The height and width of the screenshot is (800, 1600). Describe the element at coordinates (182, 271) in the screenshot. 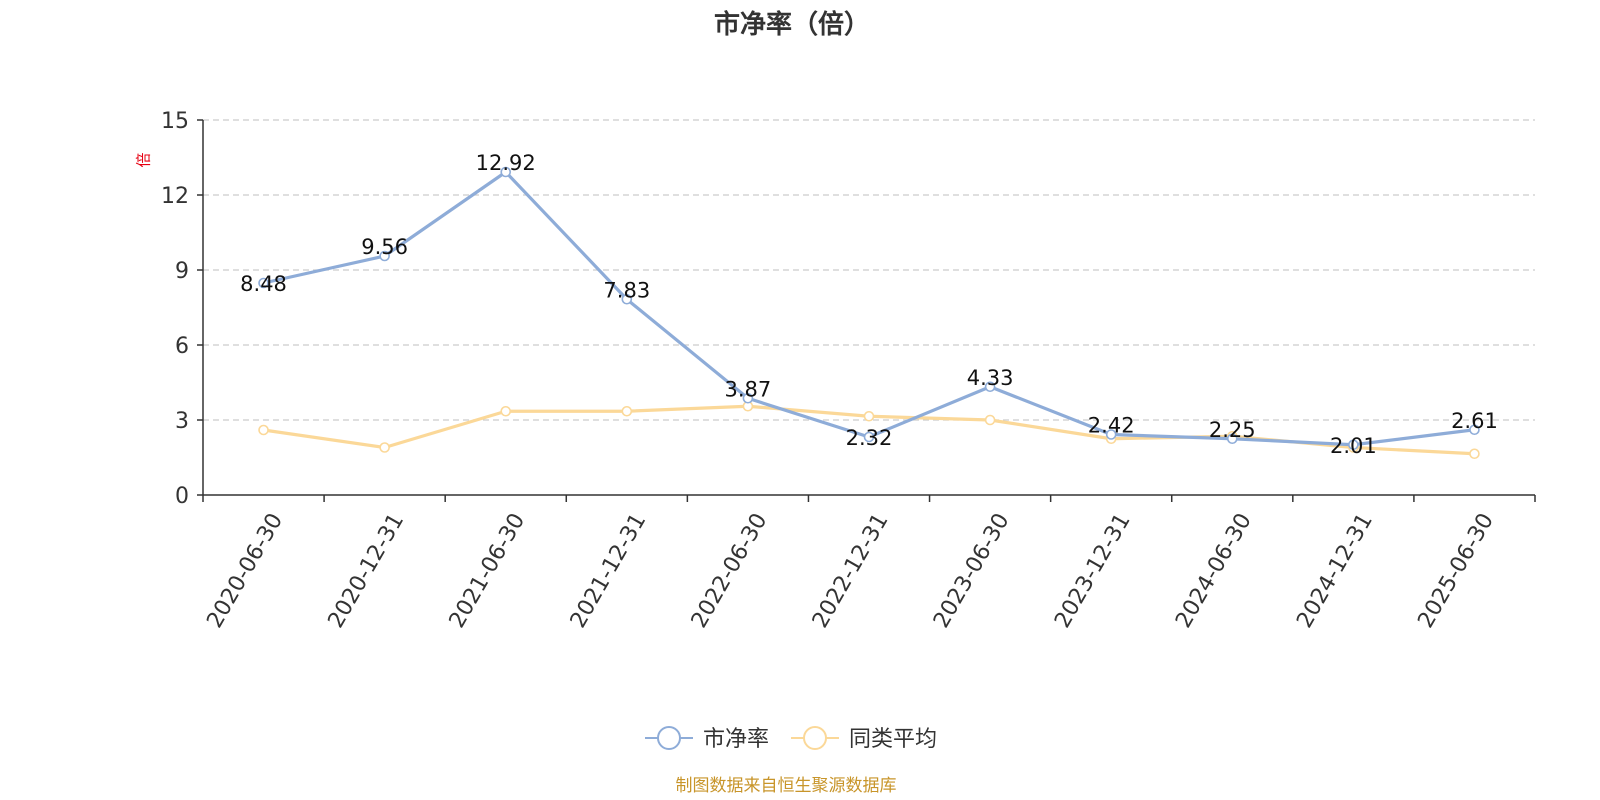

I see `y-tick-label: 9` at that location.